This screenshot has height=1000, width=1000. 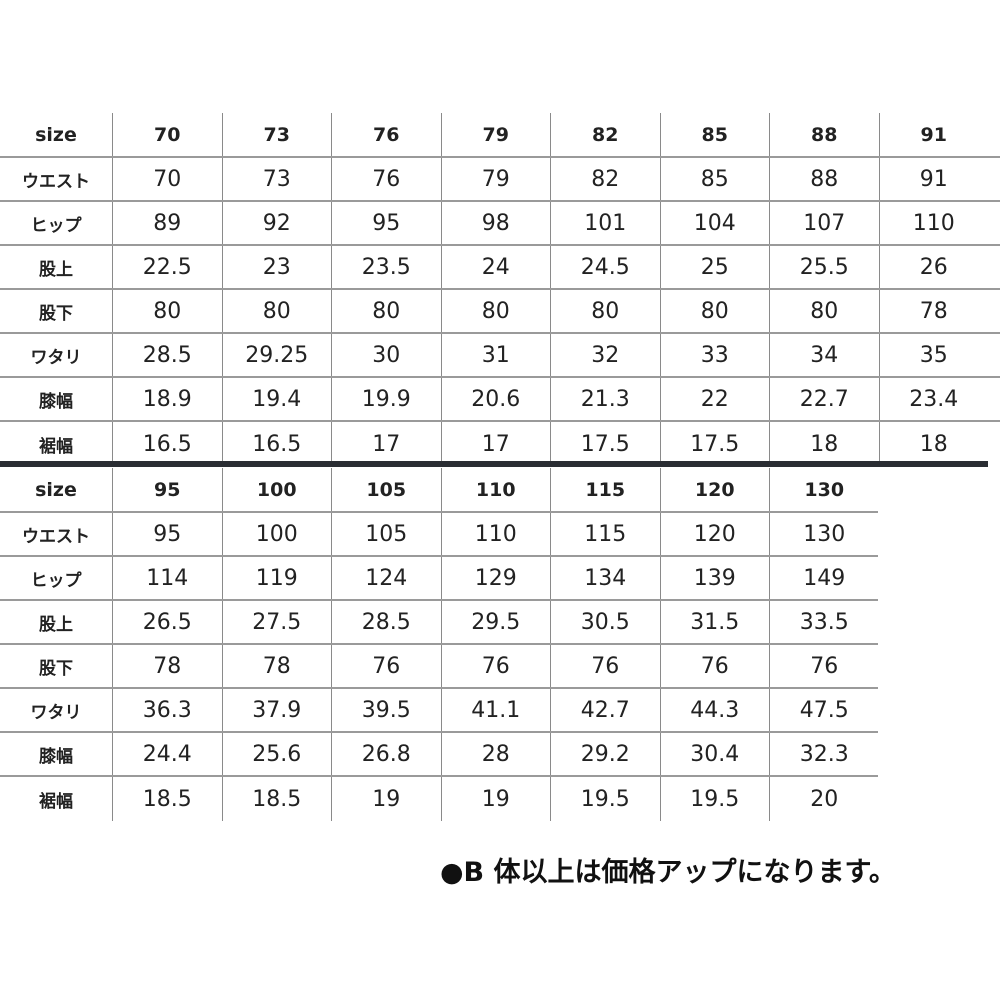 I want to click on table-cell: 107, so click(x=824, y=223).